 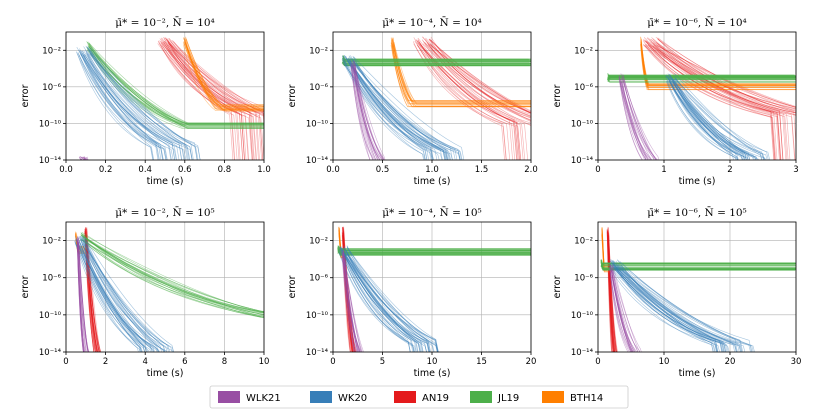 What do you see at coordinates (144, 362) in the screenshot?
I see `x-tick-label: 4` at bounding box center [144, 362].